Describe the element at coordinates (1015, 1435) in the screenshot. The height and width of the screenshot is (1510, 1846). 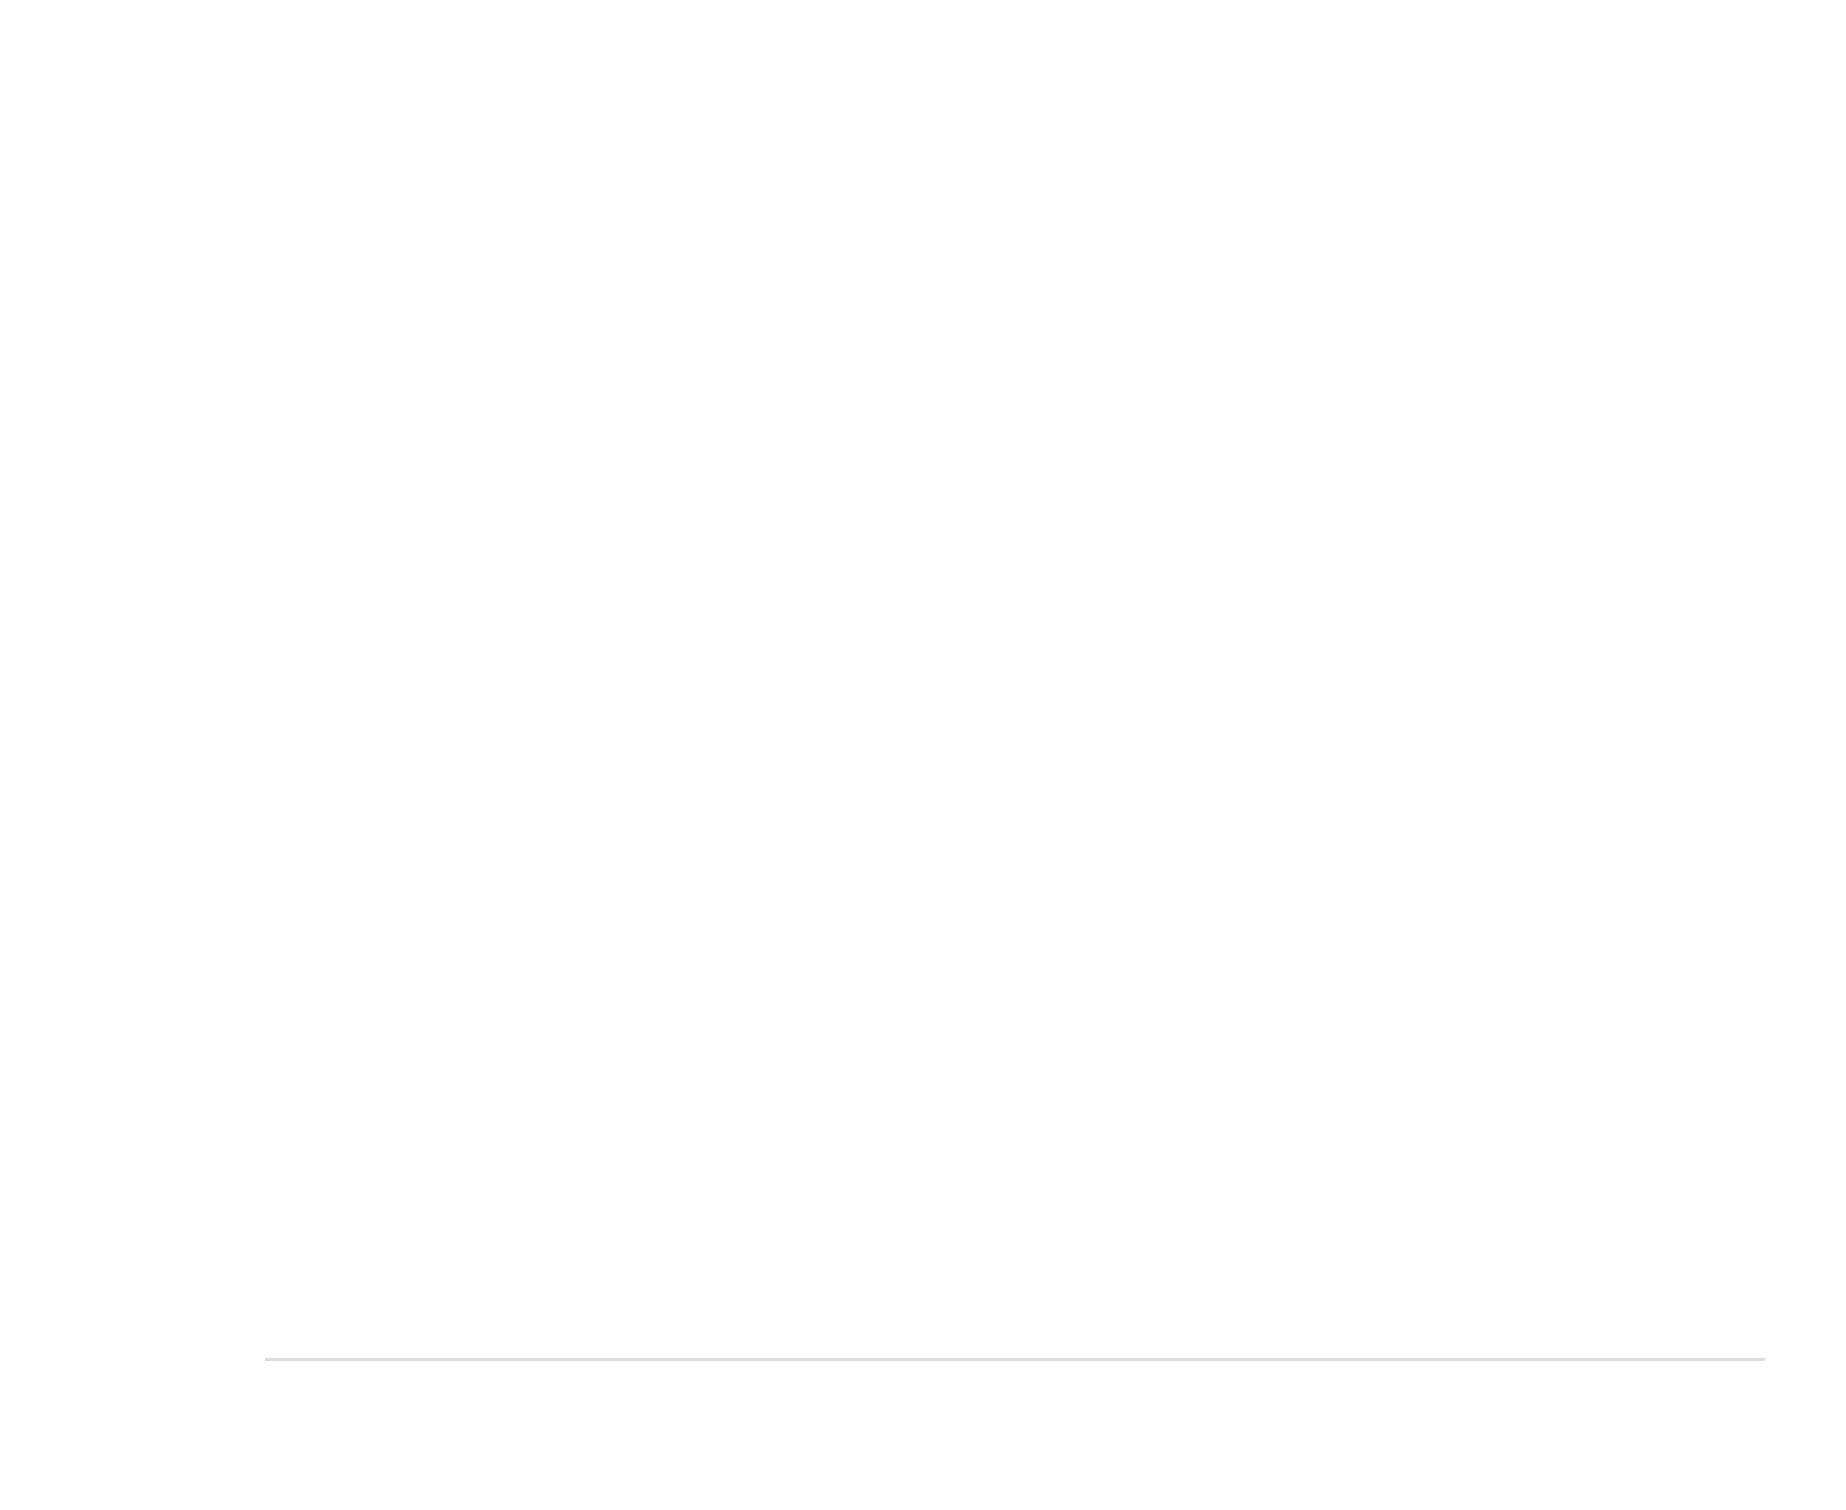
I see `footer-area` at that location.